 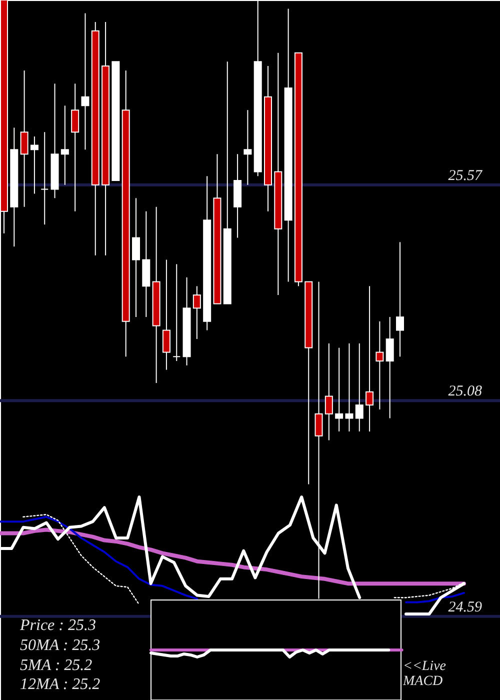 What do you see at coordinates (422, 681) in the screenshot?
I see `annotation: MACD` at bounding box center [422, 681].